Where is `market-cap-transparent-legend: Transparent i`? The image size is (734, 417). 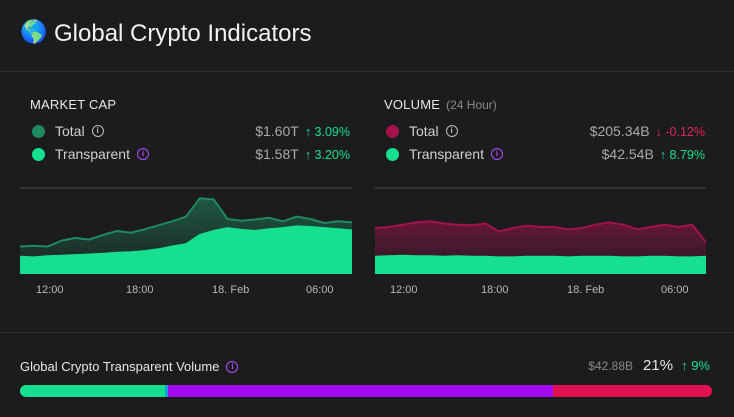
market-cap-transparent-legend: Transparent i is located at coordinates (90, 154).